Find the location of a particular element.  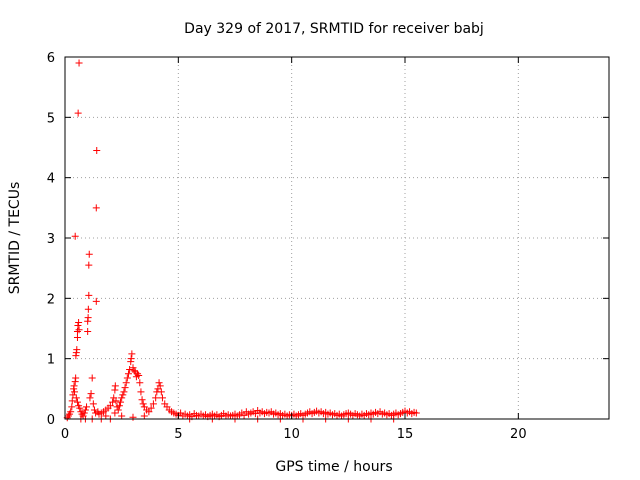

x-tick-label: 20 is located at coordinates (518, 434).